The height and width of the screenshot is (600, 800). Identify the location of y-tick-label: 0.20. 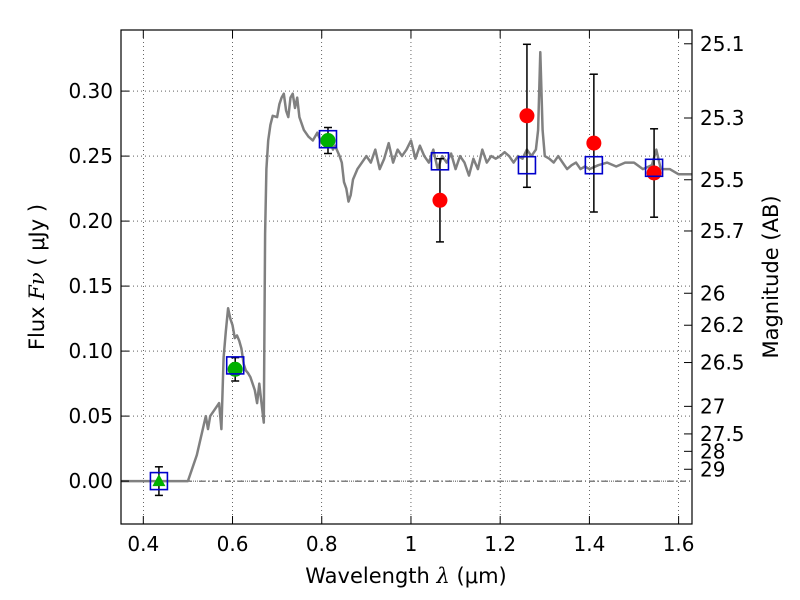
(90, 221).